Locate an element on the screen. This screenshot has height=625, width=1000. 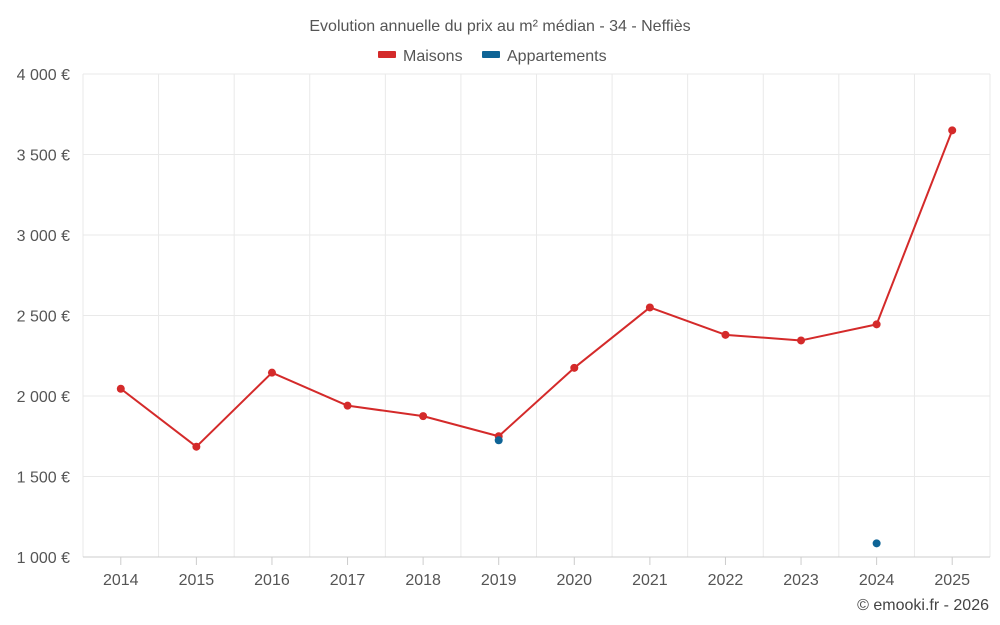
point-maisons-2015 is located at coordinates (196, 446).